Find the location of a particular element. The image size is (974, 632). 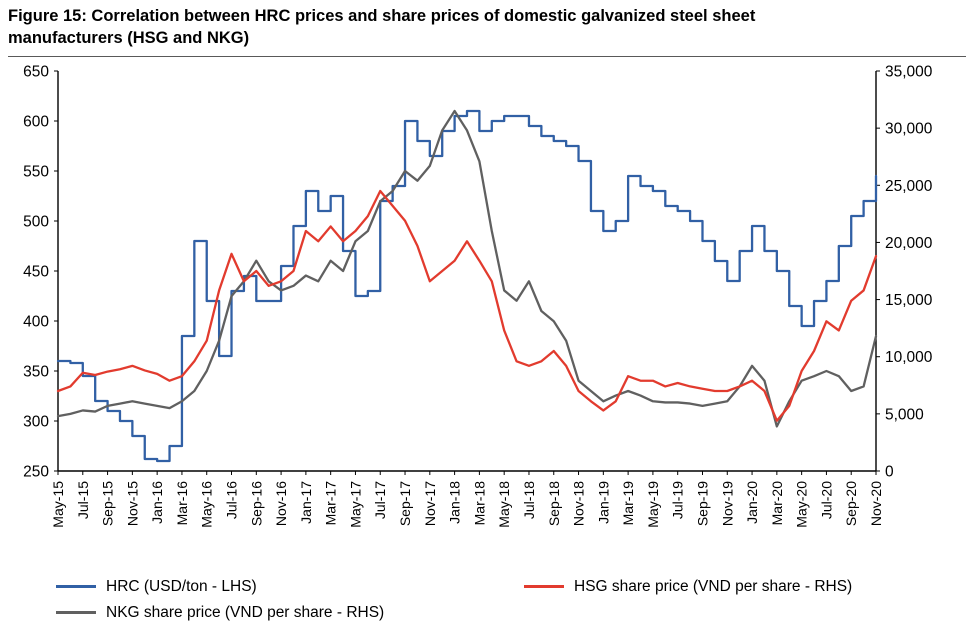

svg-text: May-17 is located at coordinates (355, 503).